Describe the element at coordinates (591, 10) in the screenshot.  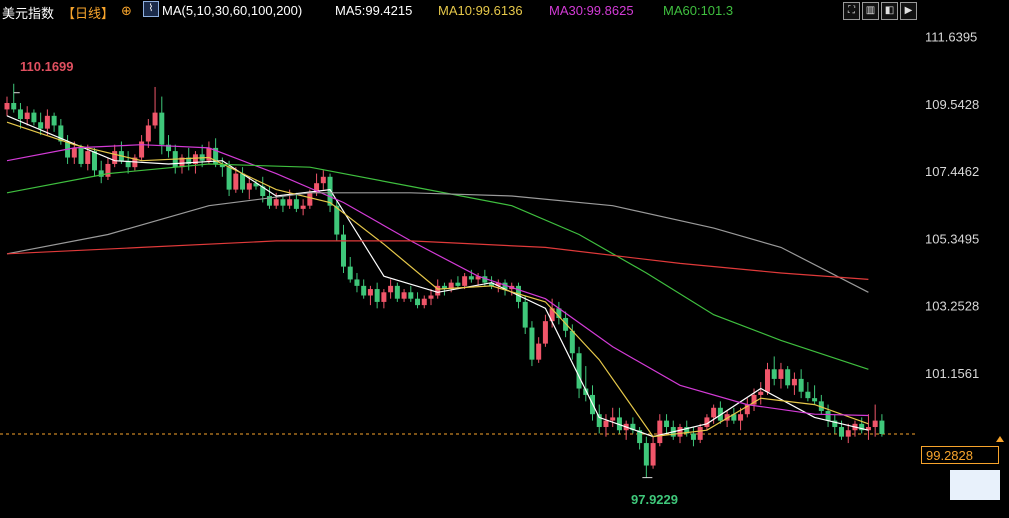
I see `ma30-value: MA30:99.8625` at that location.